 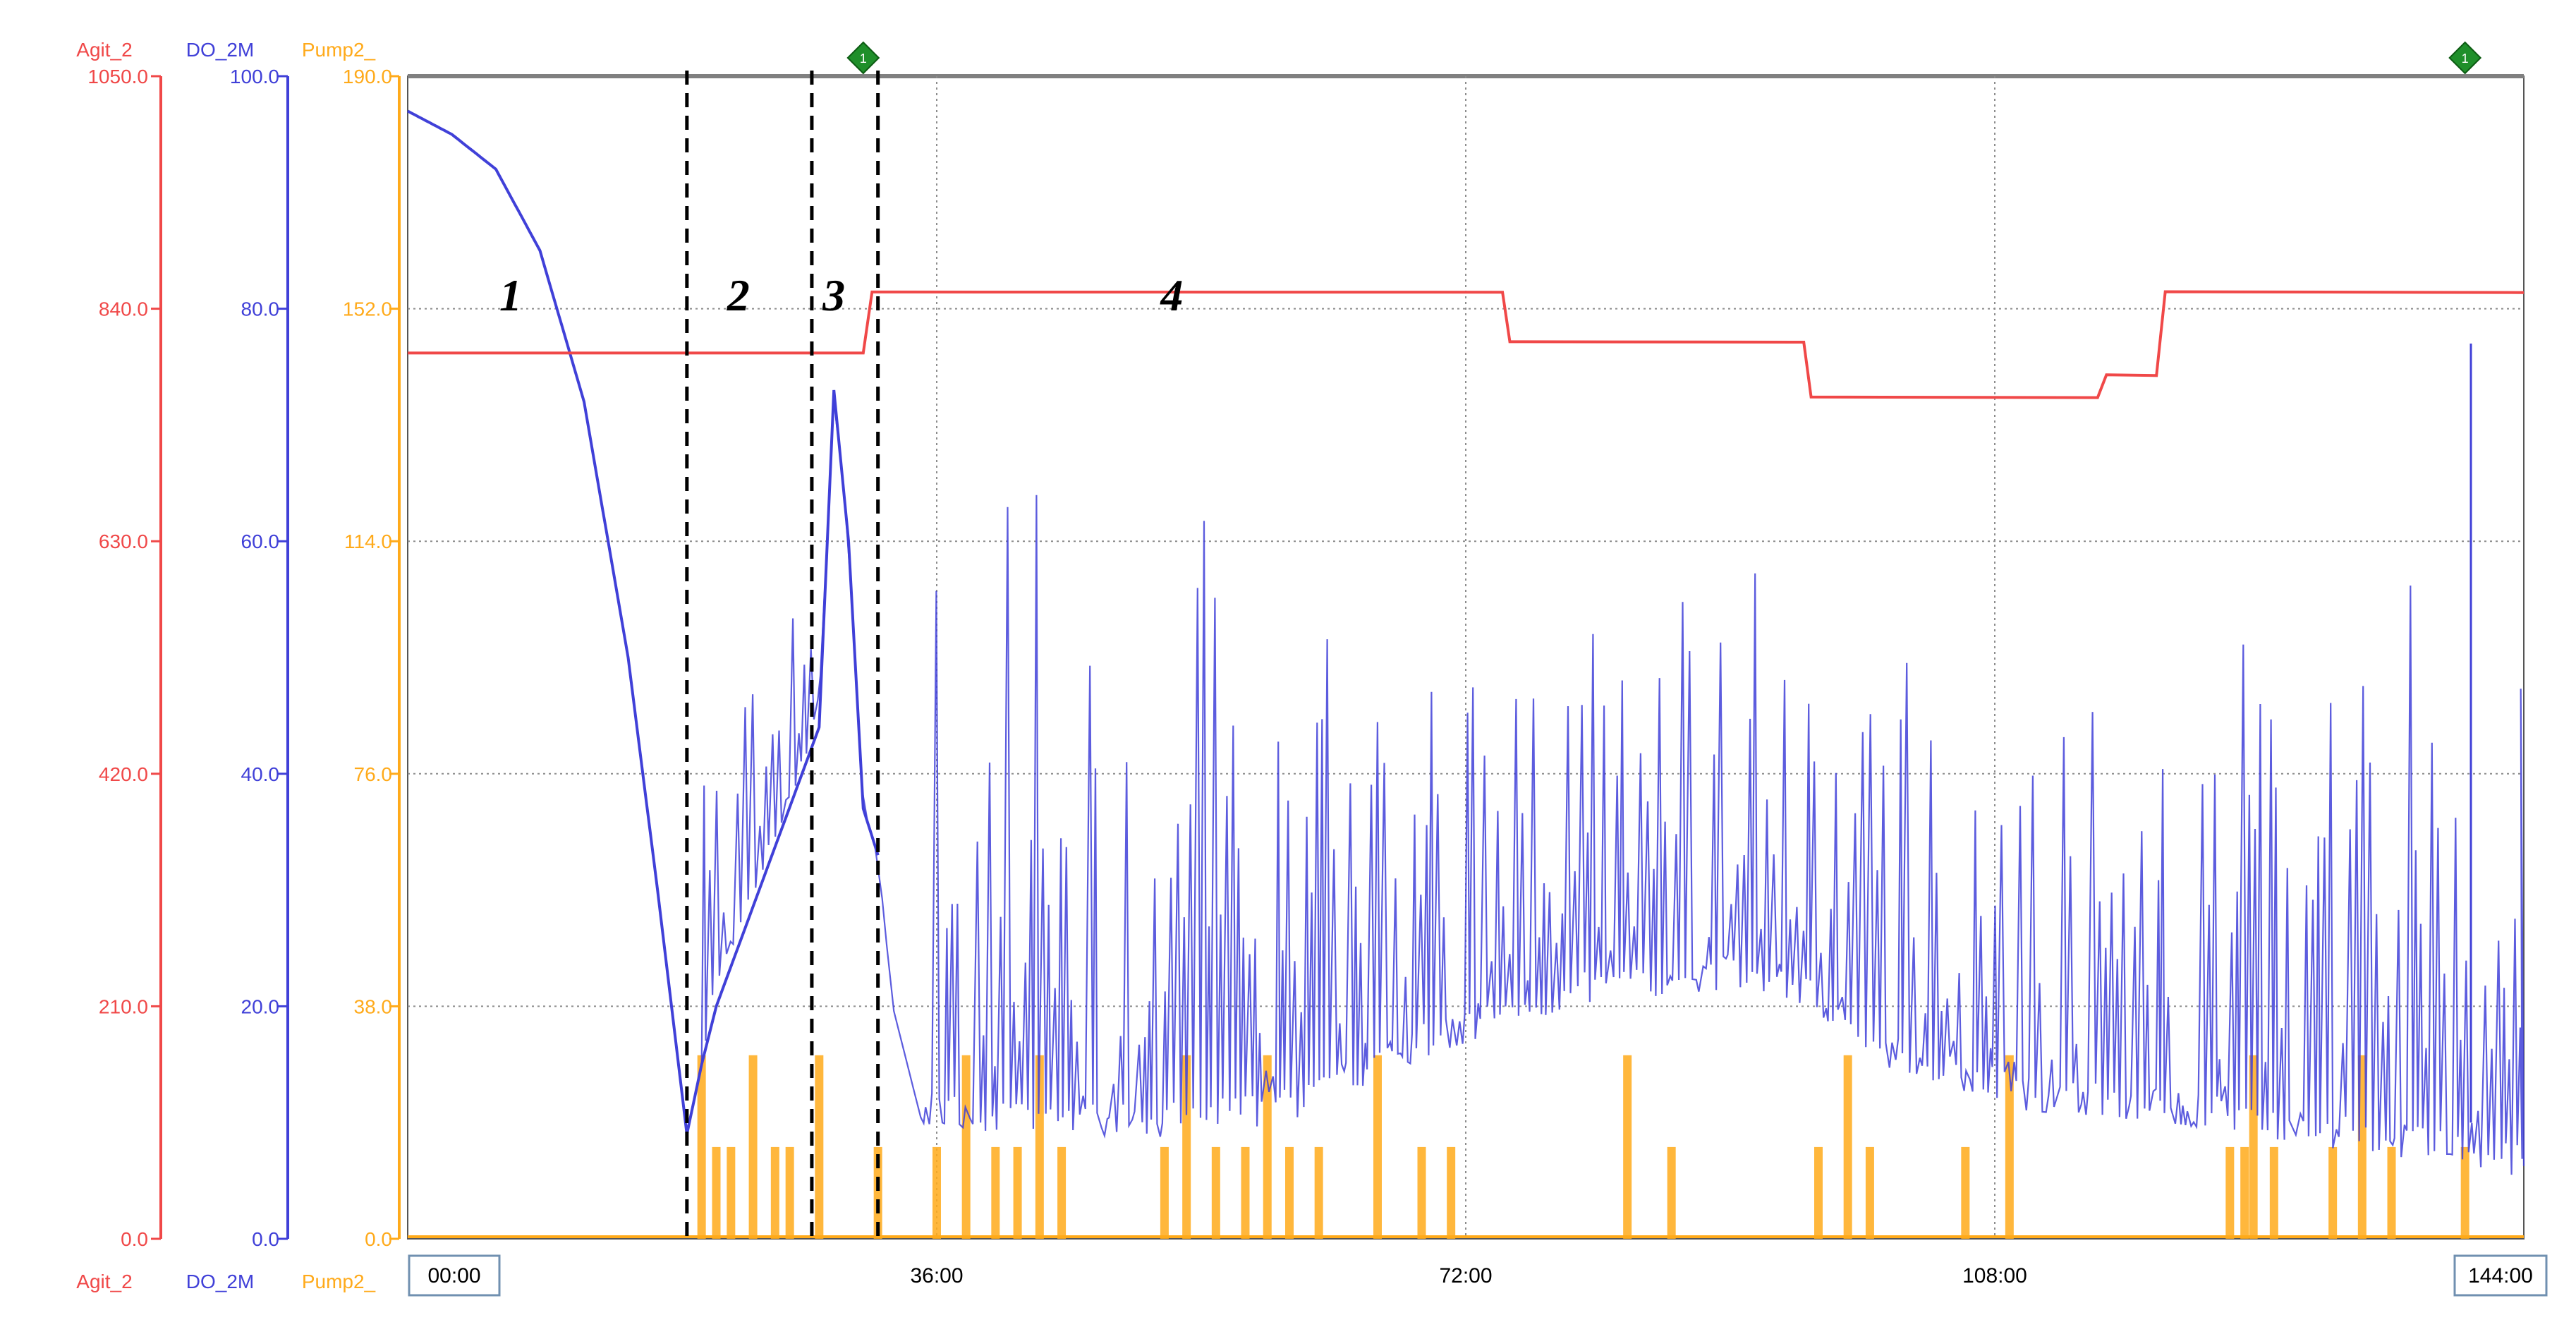 I want to click on y-ticks-do: 100.0 80.0 60.0 40.0 20.0 0.0, so click(x=259, y=658).